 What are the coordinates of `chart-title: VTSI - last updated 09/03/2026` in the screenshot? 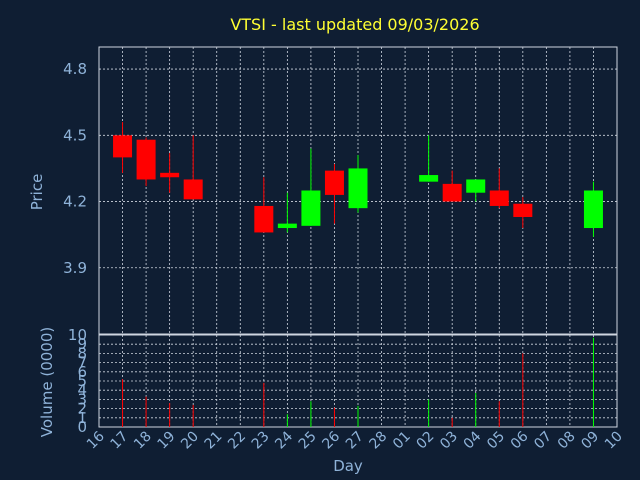 It's located at (354, 24).